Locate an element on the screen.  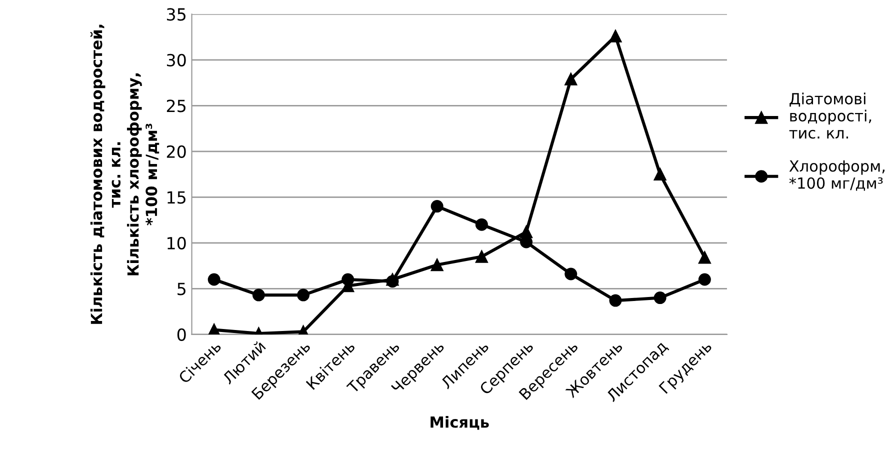
y-tick-label: 25 is located at coordinates (176, 106).